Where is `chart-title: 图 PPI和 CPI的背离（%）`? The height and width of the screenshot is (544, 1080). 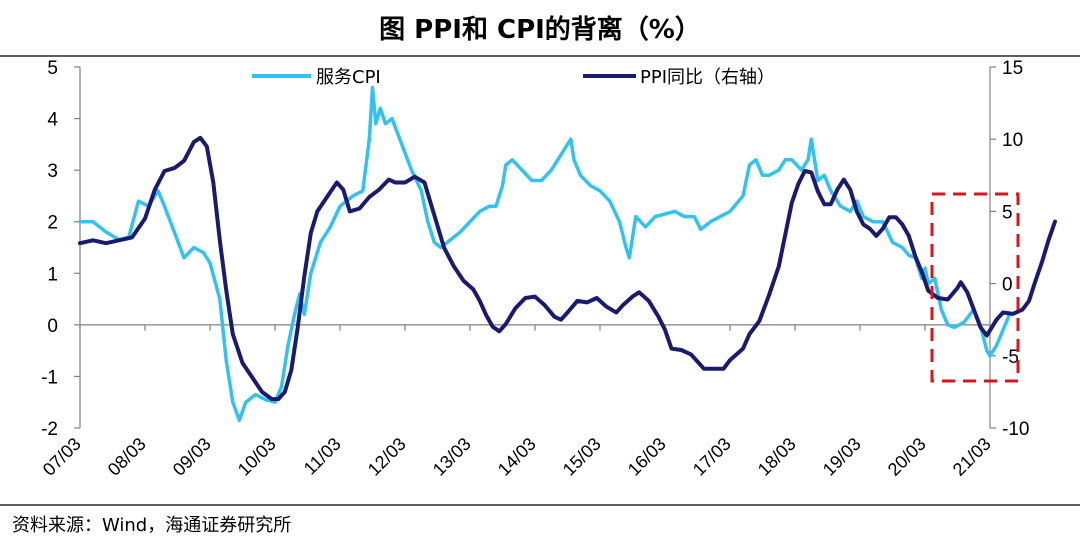 chart-title: 图 PPI和 CPI的背离（%） is located at coordinates (540, 29).